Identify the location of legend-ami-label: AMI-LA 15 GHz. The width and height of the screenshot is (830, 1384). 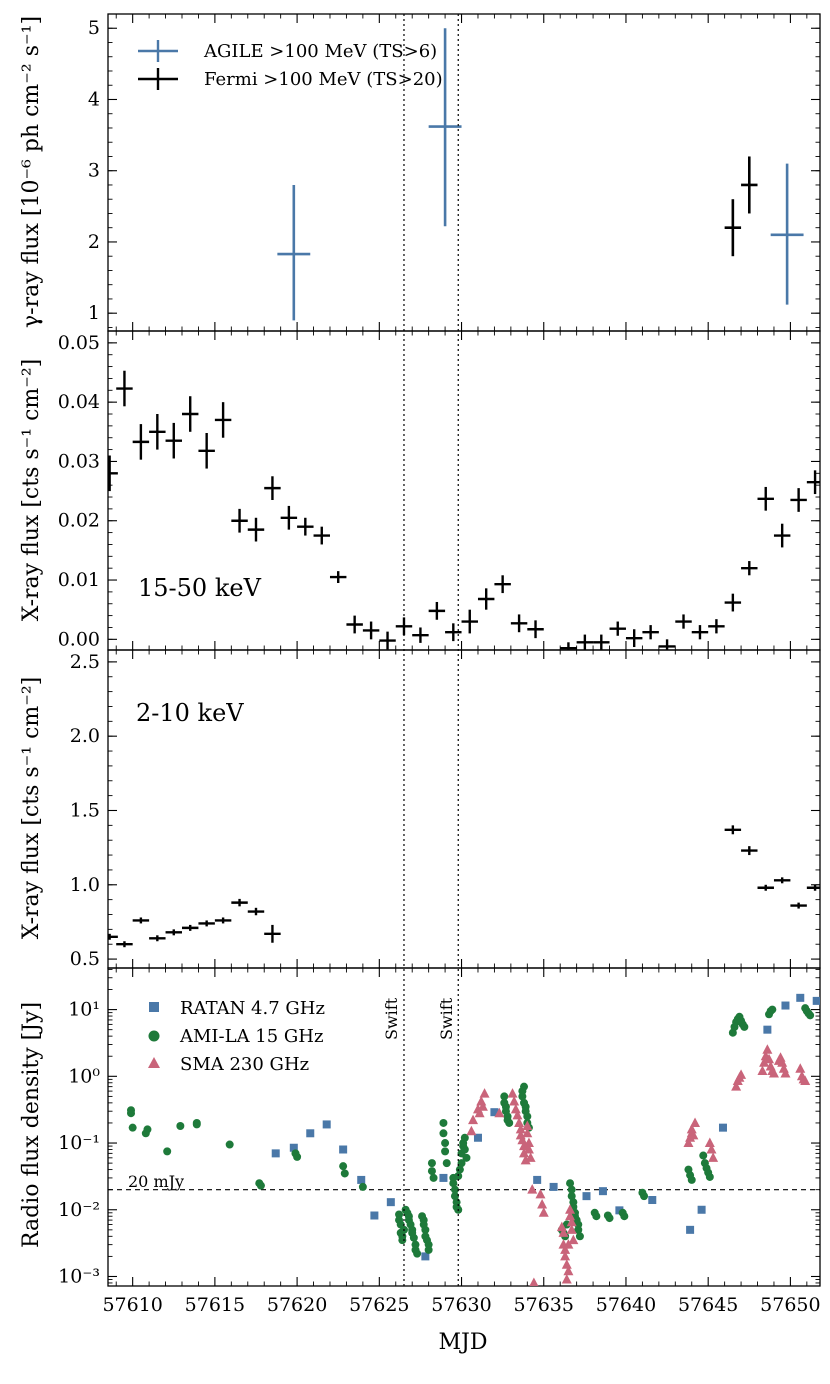
(251, 1036).